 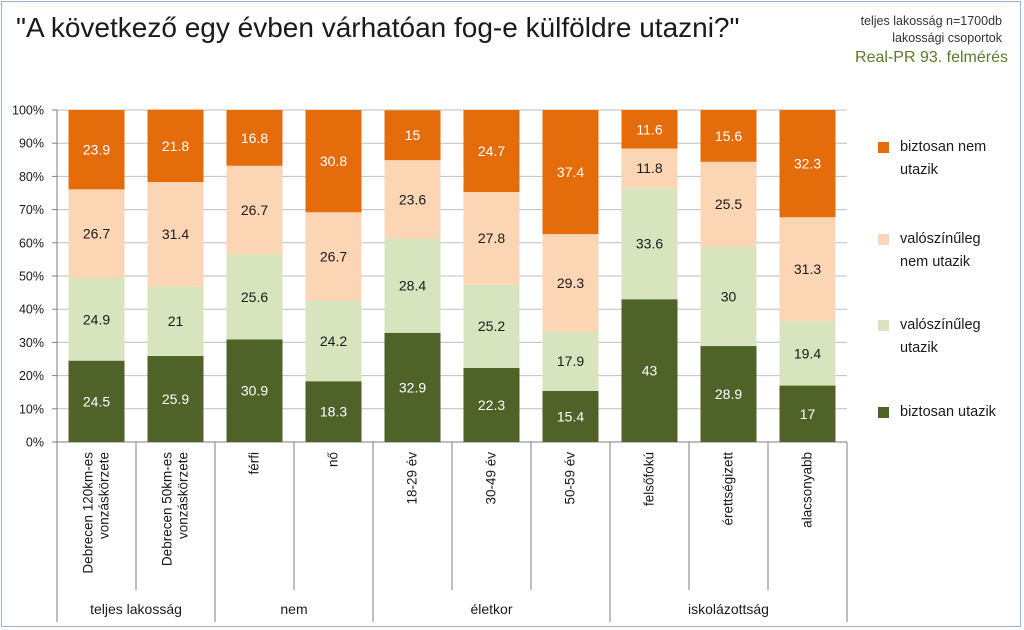 I want to click on category-label: 50-59 év, so click(x=570, y=478).